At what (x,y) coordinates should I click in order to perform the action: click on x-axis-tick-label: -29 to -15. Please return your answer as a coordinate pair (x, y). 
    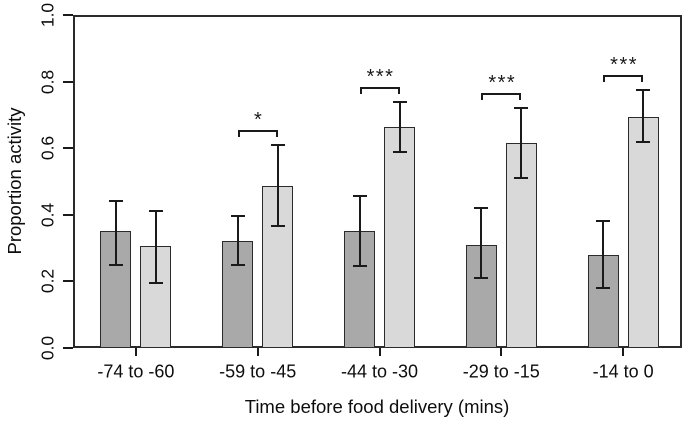
    Looking at the image, I should click on (501, 371).